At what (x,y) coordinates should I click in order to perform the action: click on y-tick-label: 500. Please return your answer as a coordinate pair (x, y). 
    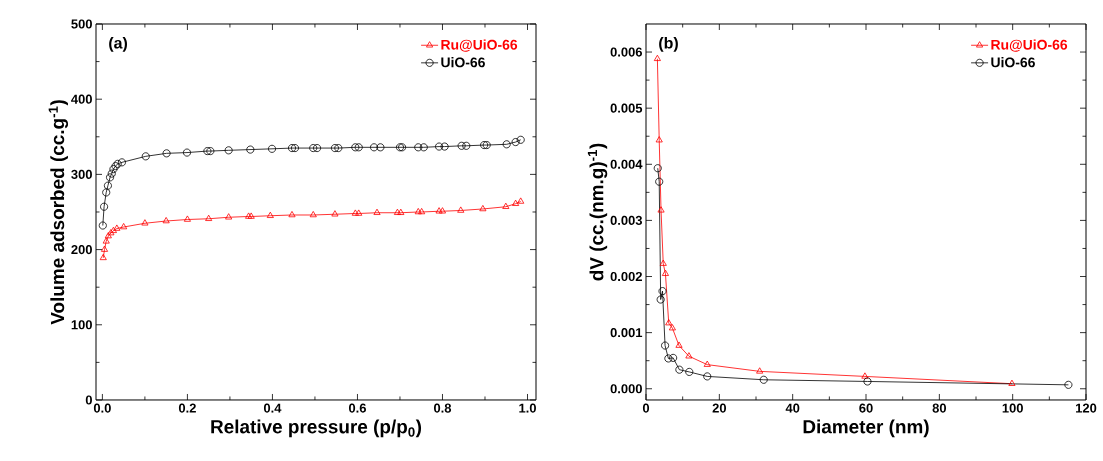
    Looking at the image, I should click on (81, 24).